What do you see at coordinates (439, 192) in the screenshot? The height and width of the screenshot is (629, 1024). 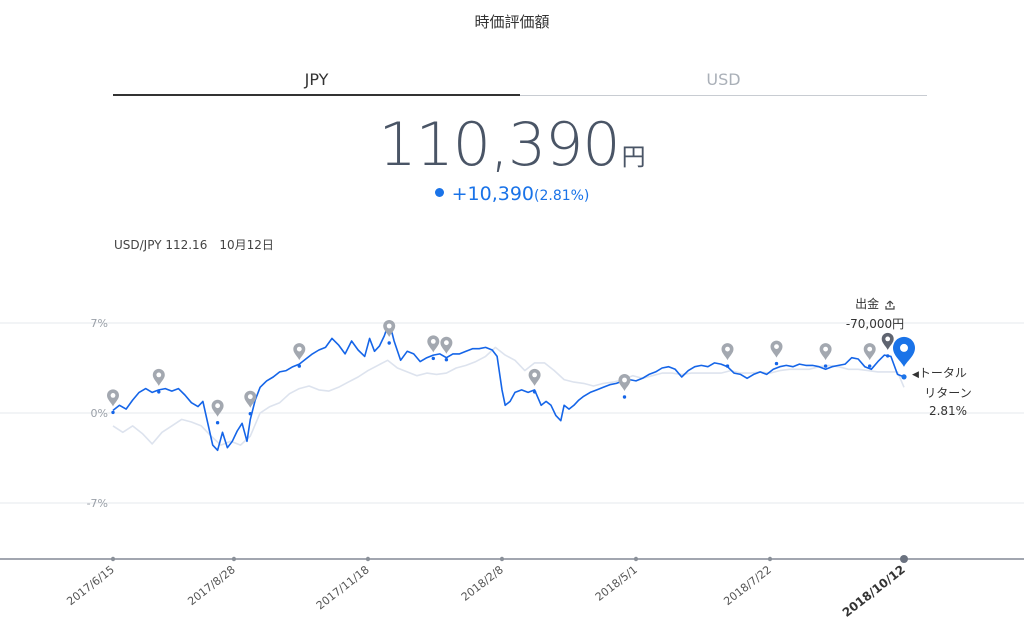 I see `change-dot-icon` at bounding box center [439, 192].